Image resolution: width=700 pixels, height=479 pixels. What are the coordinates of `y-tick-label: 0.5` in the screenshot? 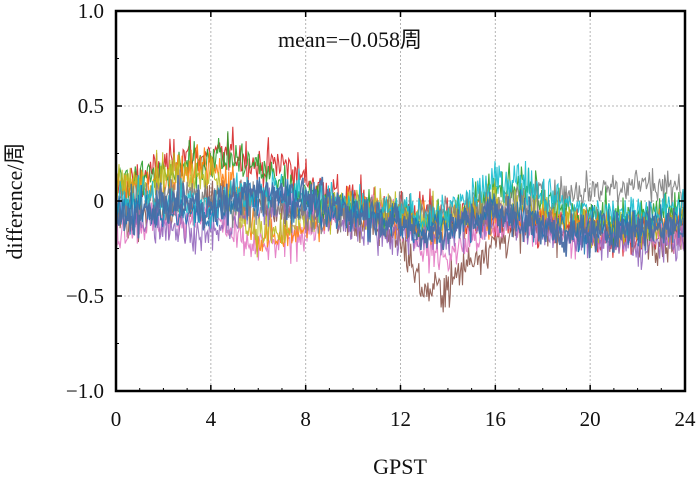 It's located at (91, 106).